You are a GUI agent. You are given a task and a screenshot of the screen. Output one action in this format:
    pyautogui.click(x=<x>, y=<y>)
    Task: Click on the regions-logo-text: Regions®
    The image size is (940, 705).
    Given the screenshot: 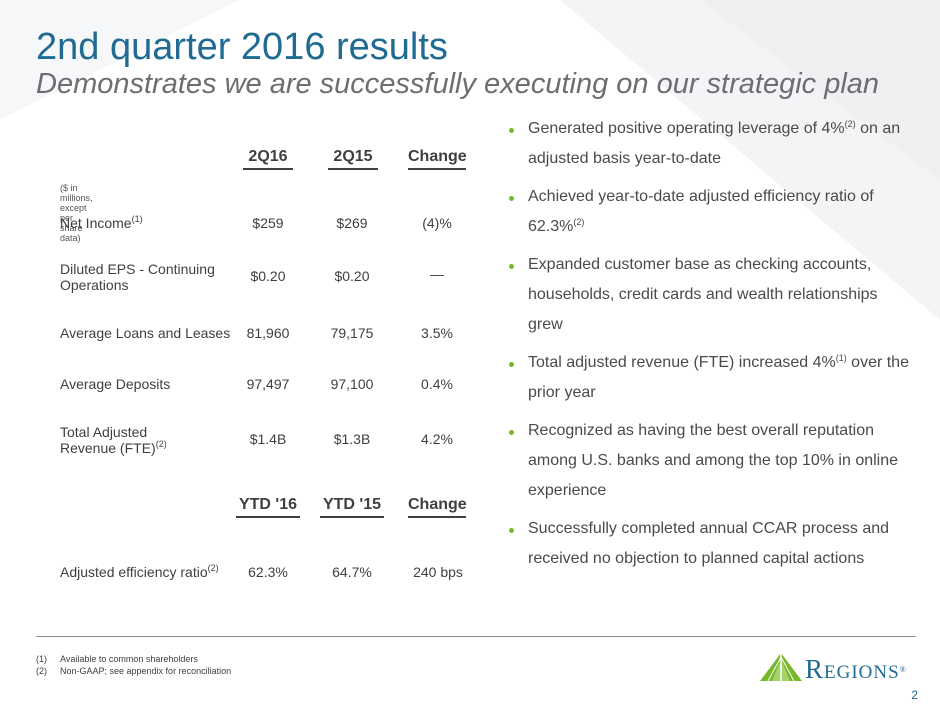 What is the action you would take?
    pyautogui.click(x=856, y=669)
    